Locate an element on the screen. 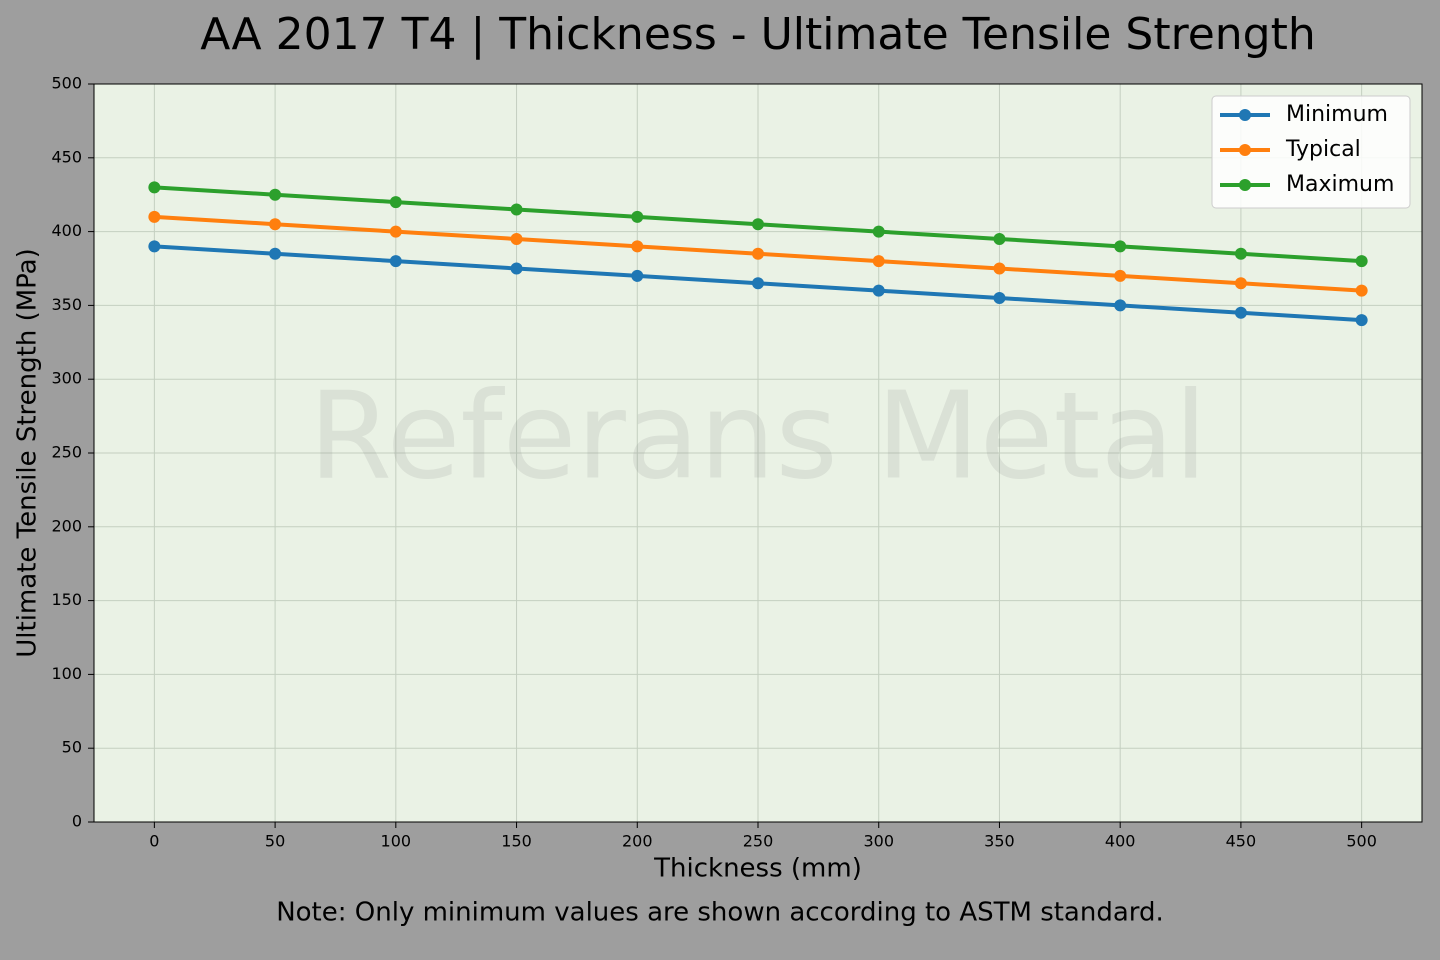  x-tick-label: 50 is located at coordinates (275, 841).